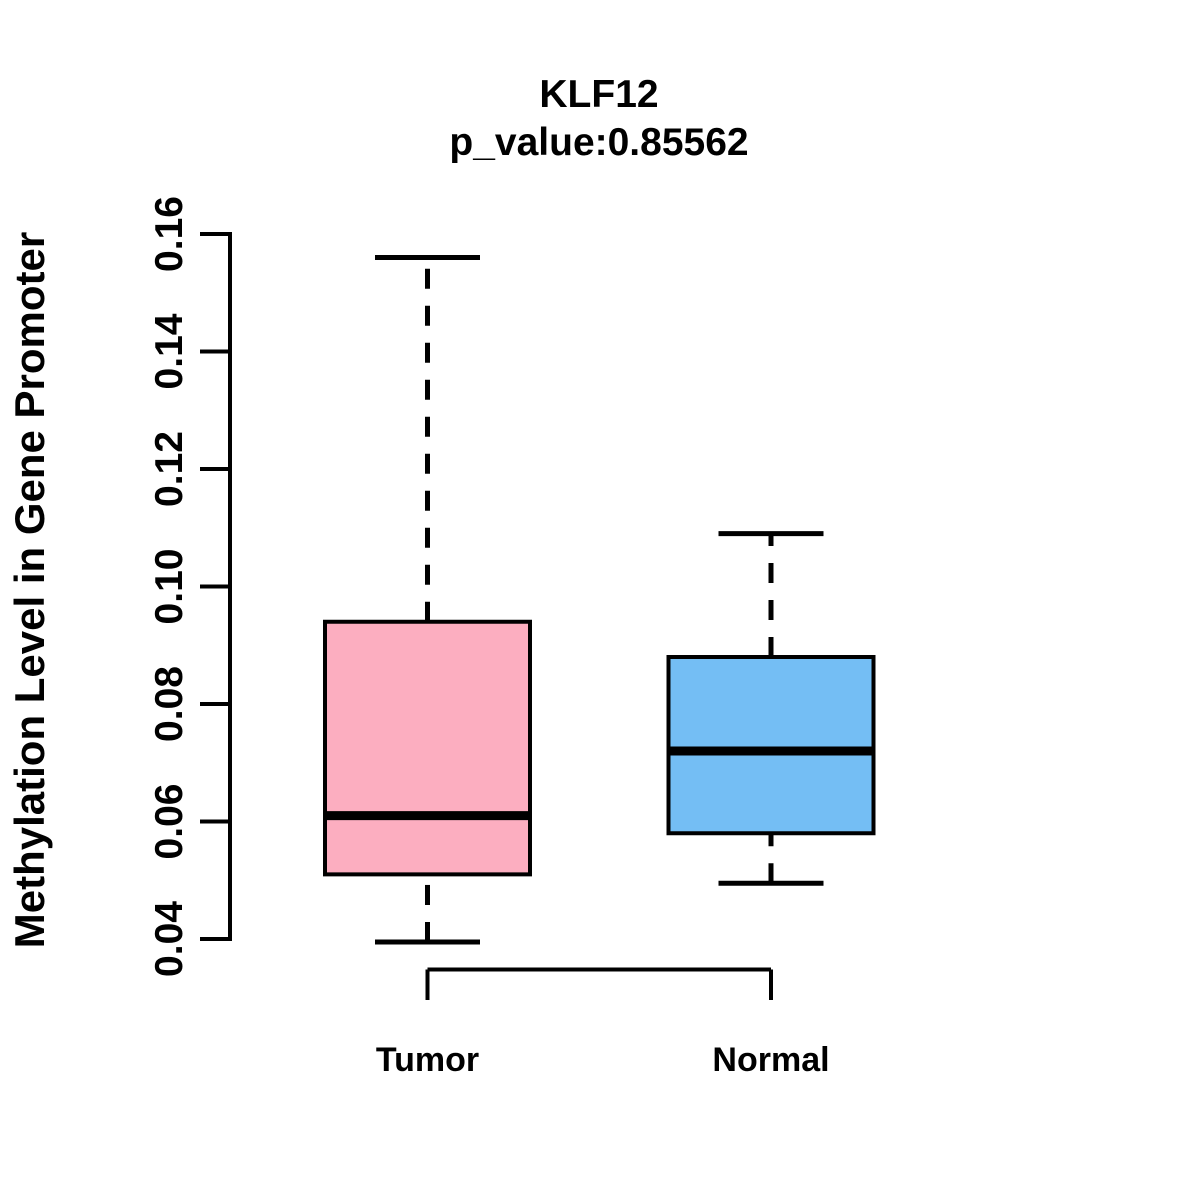 The image size is (1200, 1200). What do you see at coordinates (29, 590) in the screenshot?
I see `y-axis-label: Methylation Level in Gene Promoter` at bounding box center [29, 590].